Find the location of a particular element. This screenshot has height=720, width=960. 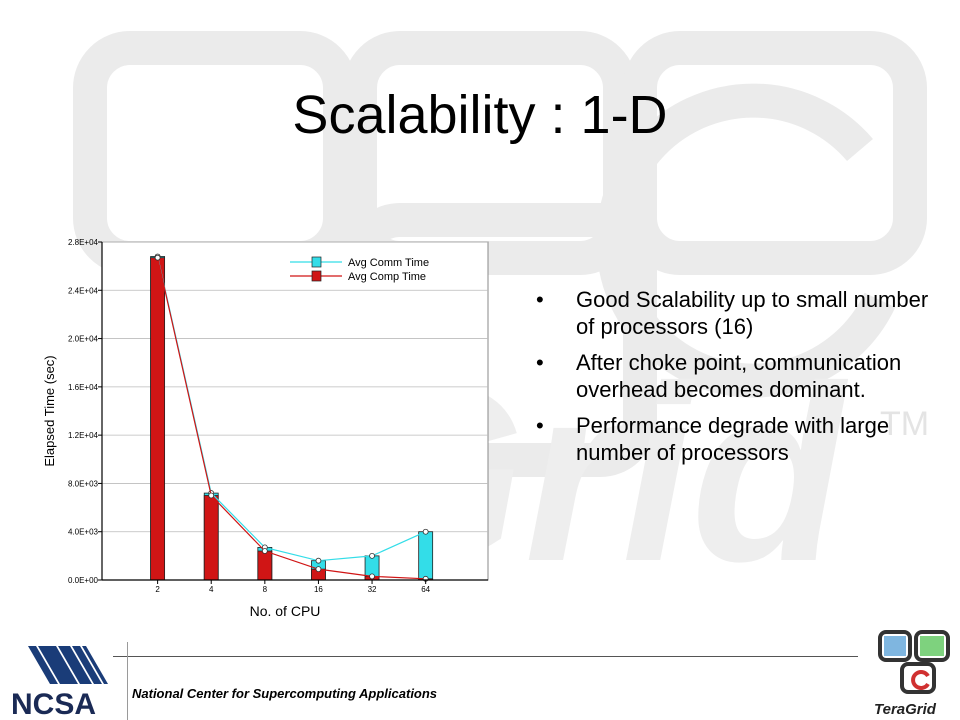

y-tick-label: 1.6E+04 is located at coordinates (83, 387).